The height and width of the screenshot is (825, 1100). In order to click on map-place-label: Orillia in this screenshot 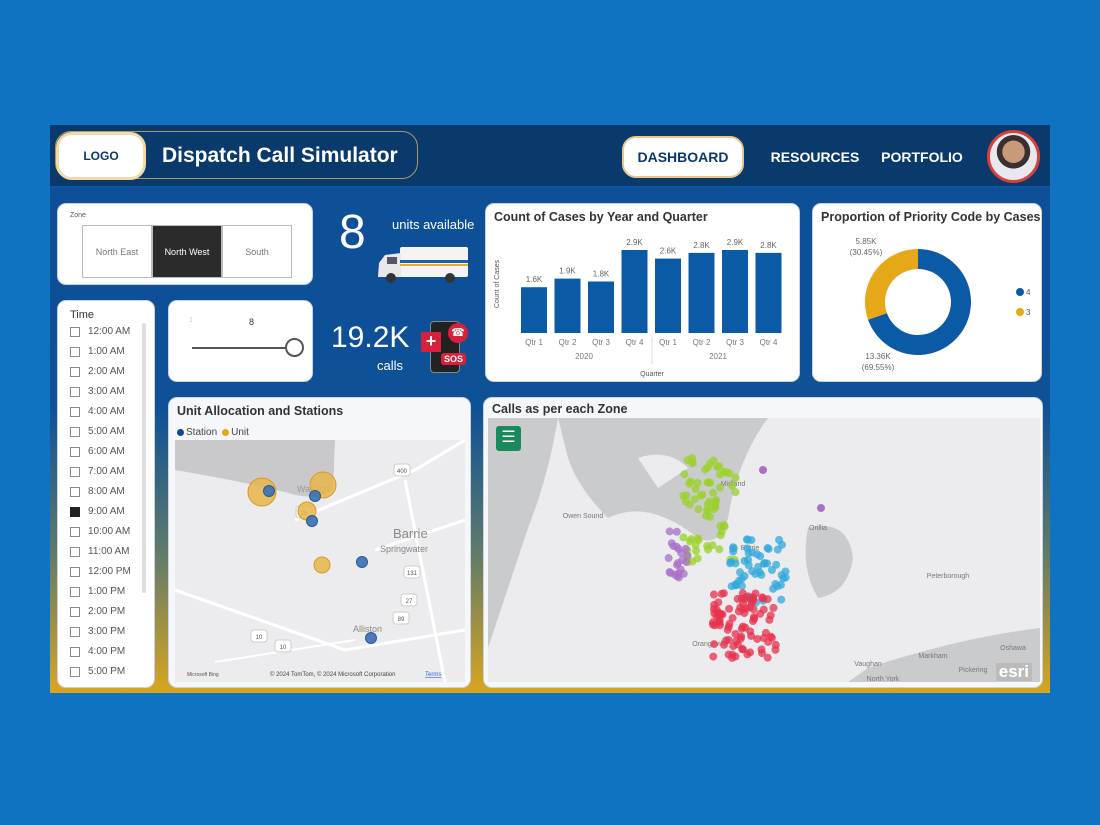, I will do `click(818, 528)`.